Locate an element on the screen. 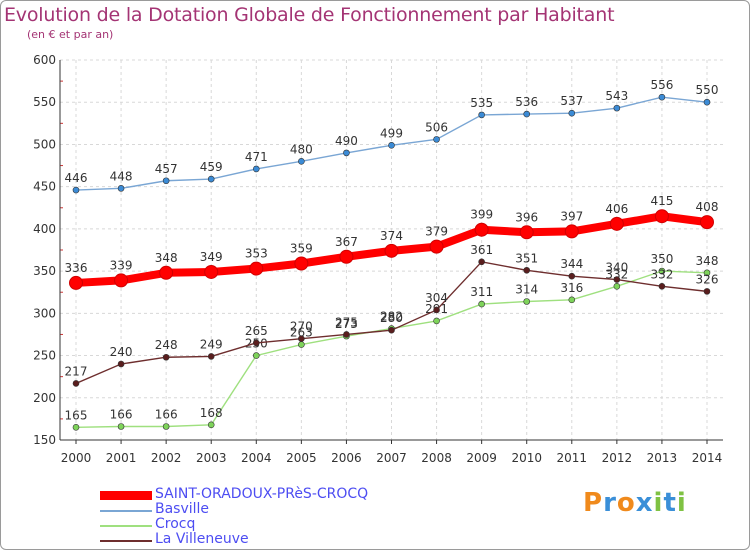  x-tick-label: 2008 is located at coordinates (436, 458).